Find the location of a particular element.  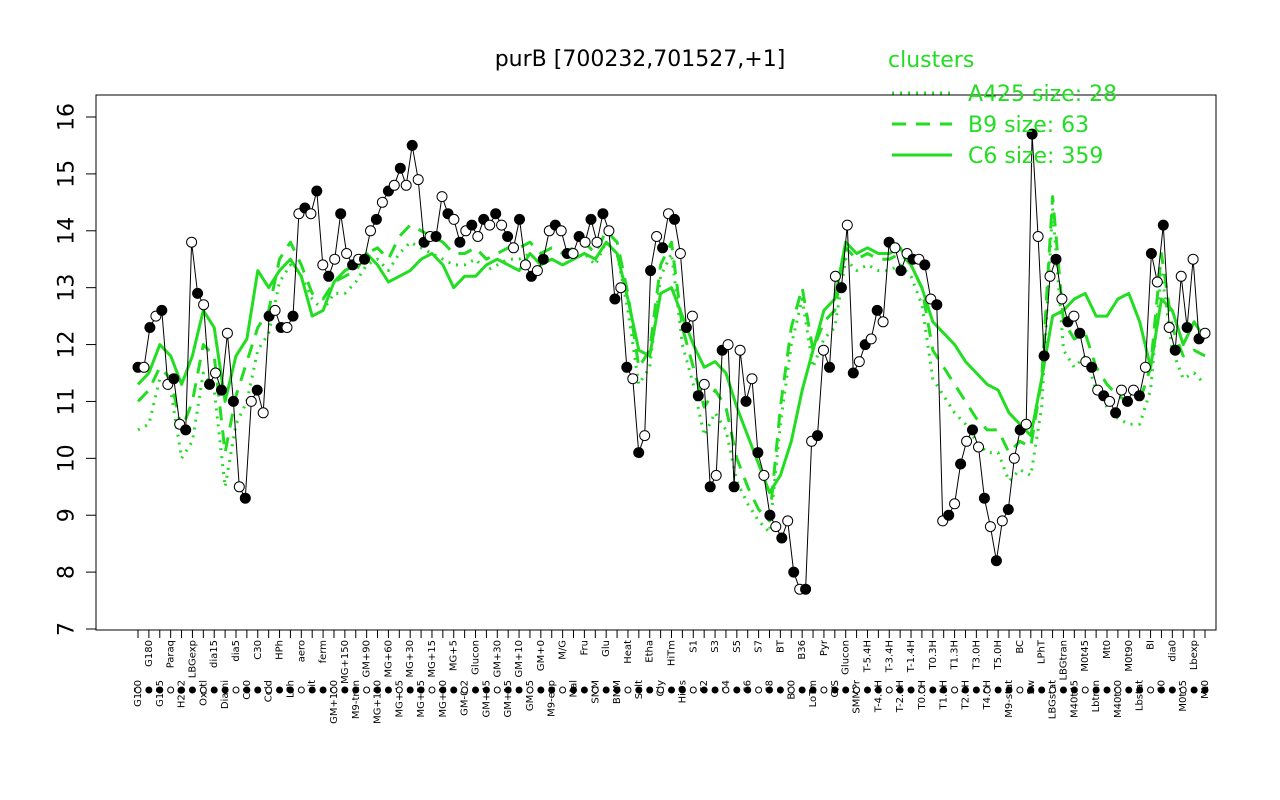

x-tick-label: BI is located at coordinates (1151, 645).